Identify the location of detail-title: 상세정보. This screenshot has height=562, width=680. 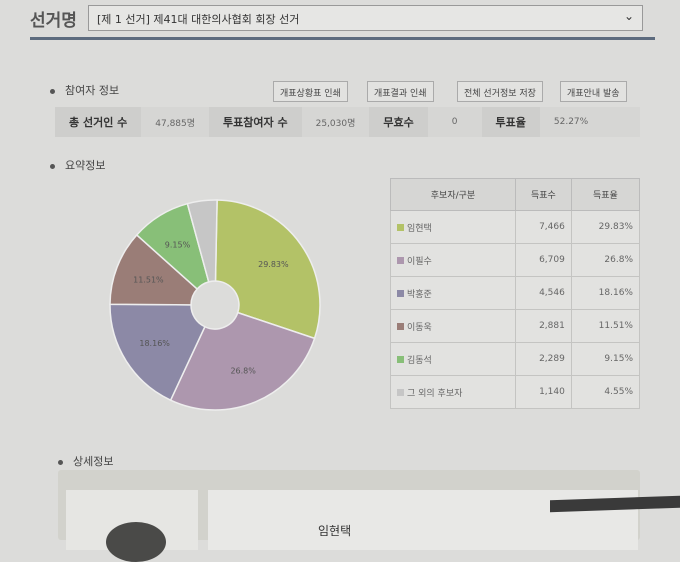
(85, 461).